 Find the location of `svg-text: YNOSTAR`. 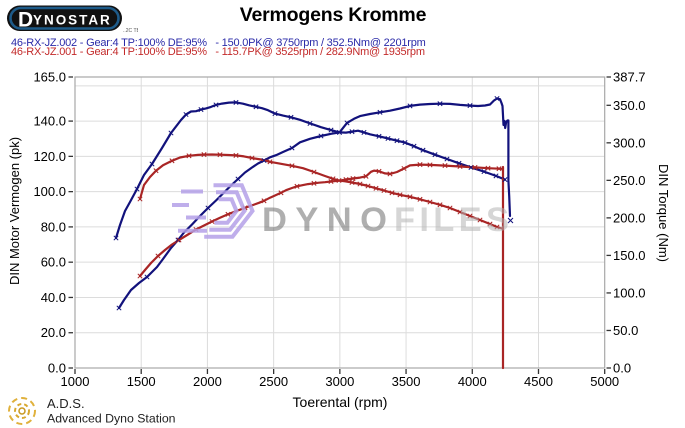

svg-text: YNOSTAR is located at coordinates (72, 20).